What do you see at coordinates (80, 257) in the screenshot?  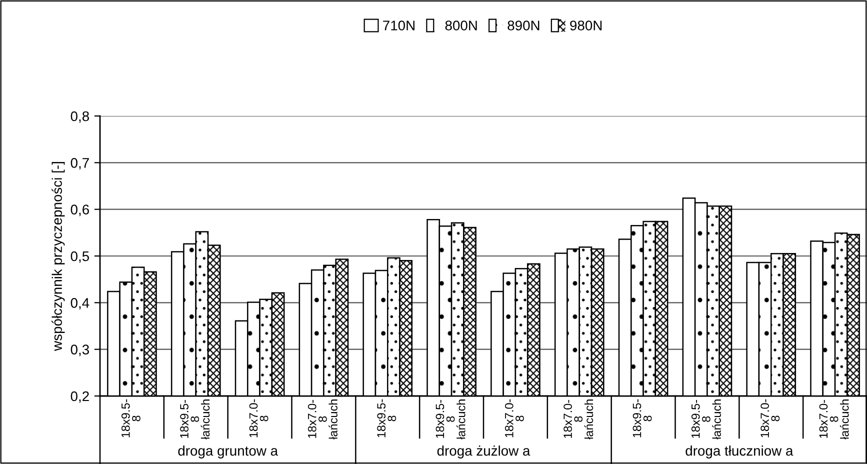 I see `y-tick-label: 0,5` at bounding box center [80, 257].